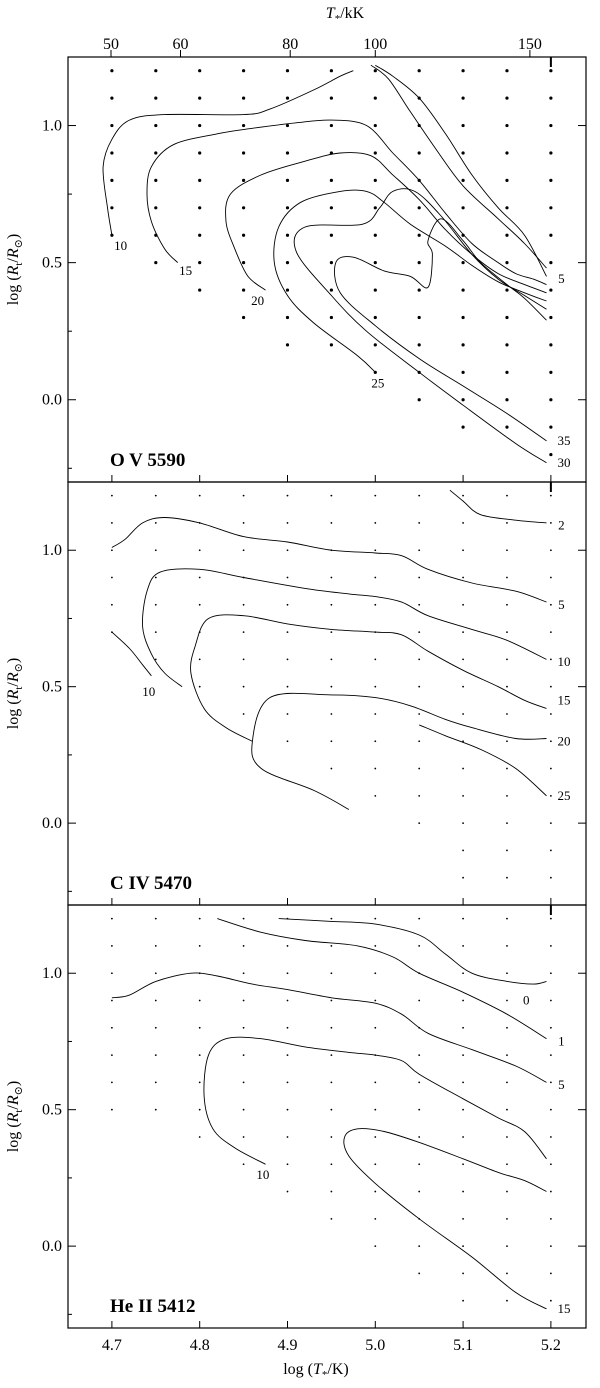 This screenshot has height=1388, width=600. What do you see at coordinates (561, 525) in the screenshot?
I see `contour-label: 2` at bounding box center [561, 525].